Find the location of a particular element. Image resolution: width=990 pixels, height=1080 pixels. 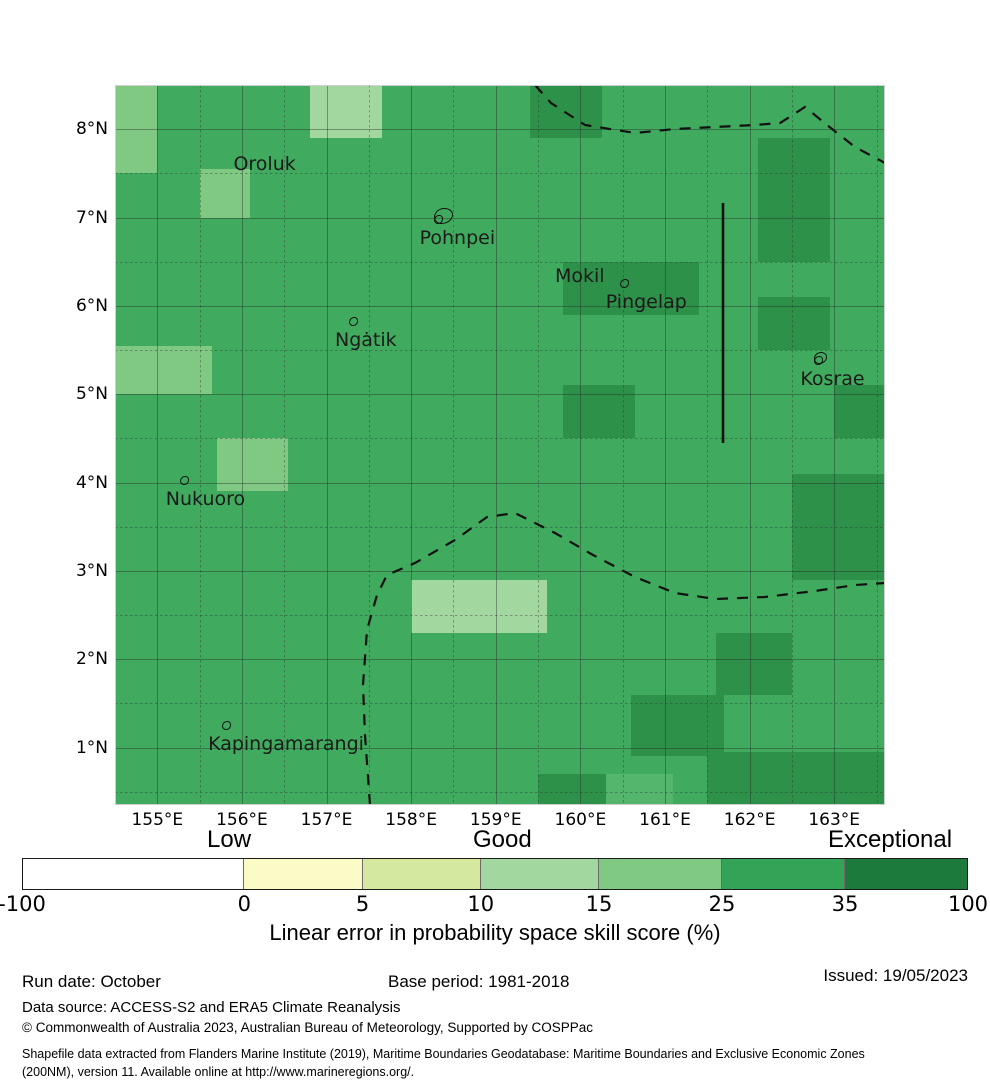

colorbar is located at coordinates (495, 874).